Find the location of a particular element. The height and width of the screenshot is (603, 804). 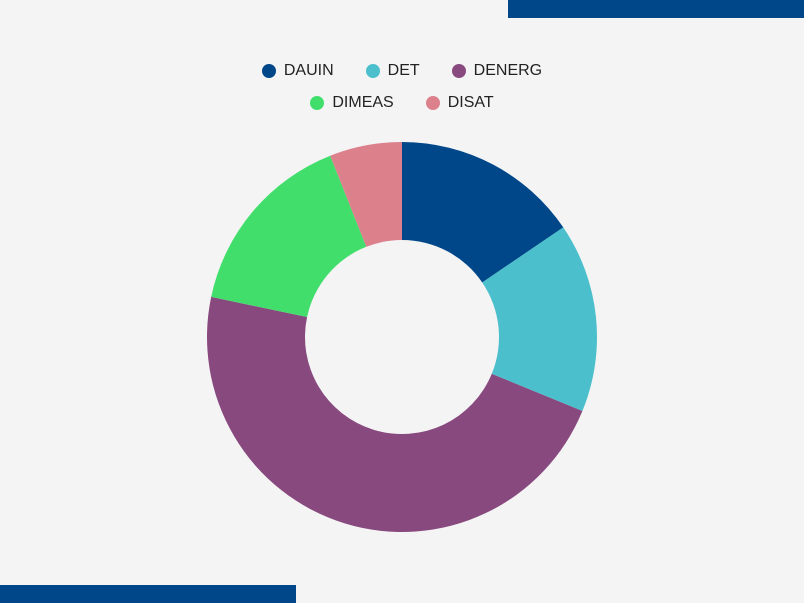

legend-item-disat: DISAT is located at coordinates (459, 103).